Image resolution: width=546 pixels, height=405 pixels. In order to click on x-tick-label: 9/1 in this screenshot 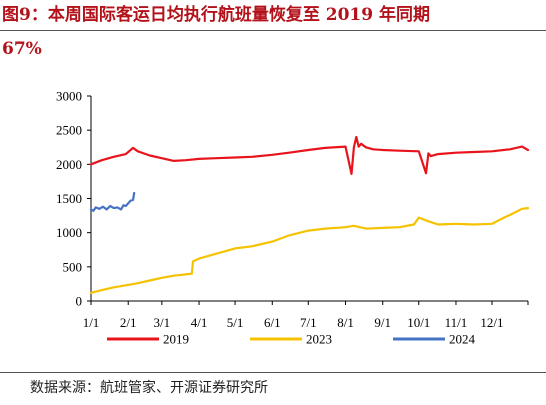, I will do `click(382, 322)`.